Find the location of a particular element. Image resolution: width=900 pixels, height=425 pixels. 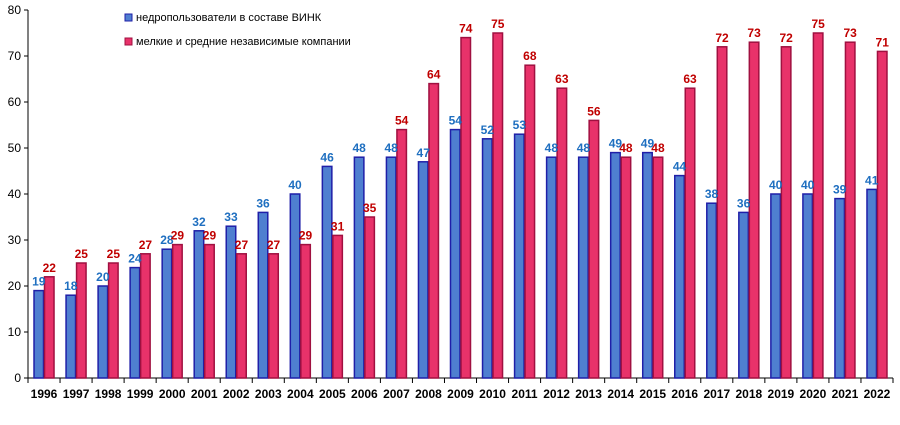

y-tick-label: 10 is located at coordinates (15, 332).